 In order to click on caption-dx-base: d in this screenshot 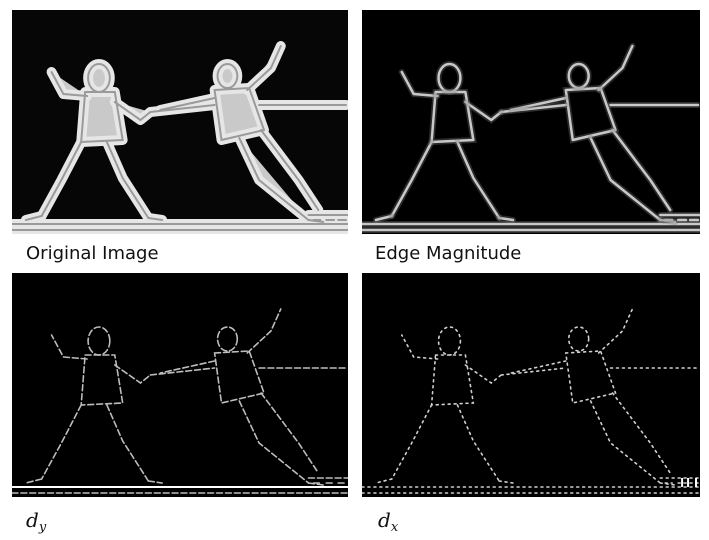, I will do `click(384, 520)`.